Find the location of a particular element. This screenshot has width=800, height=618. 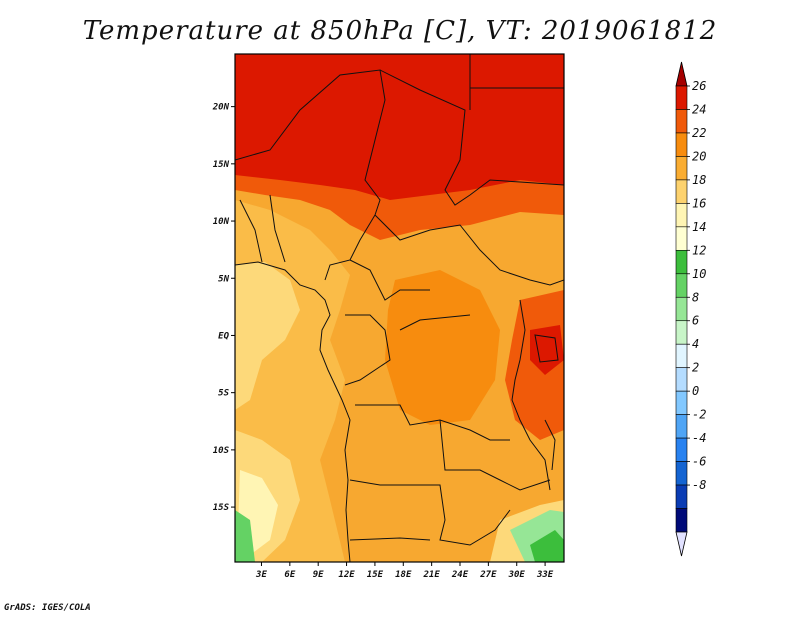

colorbar-label: 16 is located at coordinates (699, 203).